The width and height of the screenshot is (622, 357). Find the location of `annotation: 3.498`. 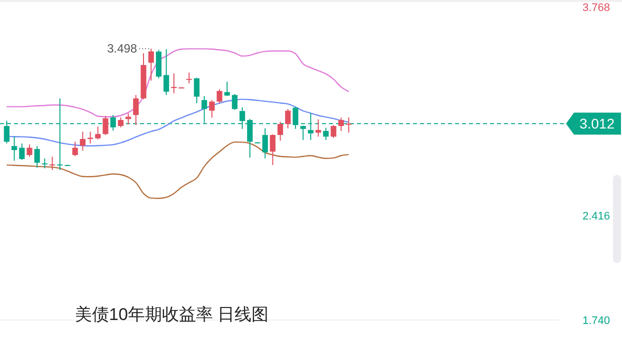

annotation: 3.498 is located at coordinates (122, 49).